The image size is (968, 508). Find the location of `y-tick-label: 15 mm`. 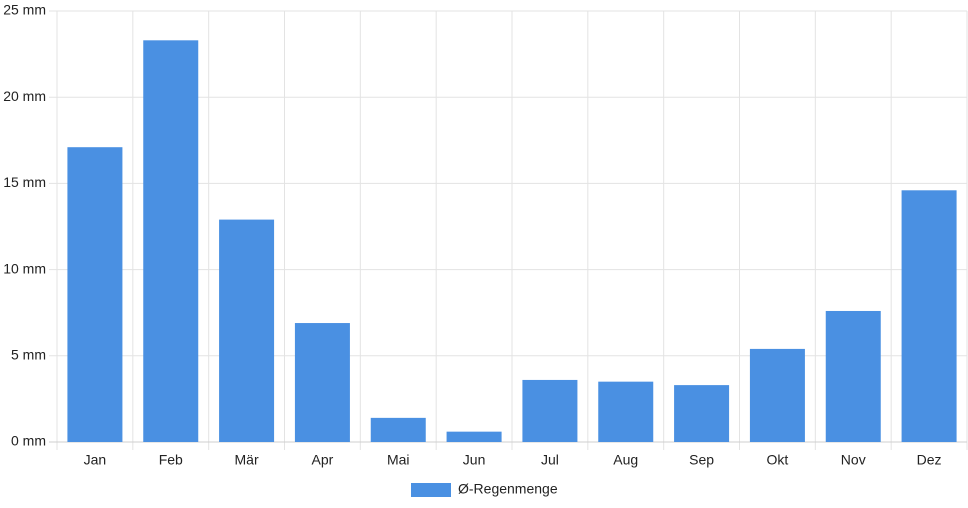

y-tick-label: 15 mm is located at coordinates (24, 182).